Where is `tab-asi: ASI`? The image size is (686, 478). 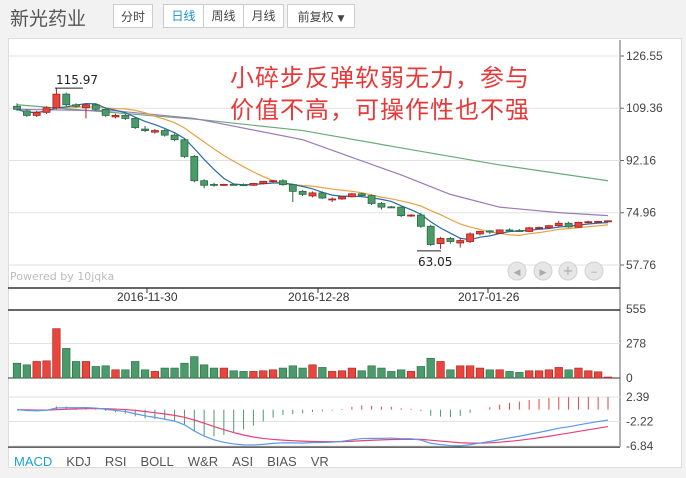 tab-asi: ASI is located at coordinates (243, 461).